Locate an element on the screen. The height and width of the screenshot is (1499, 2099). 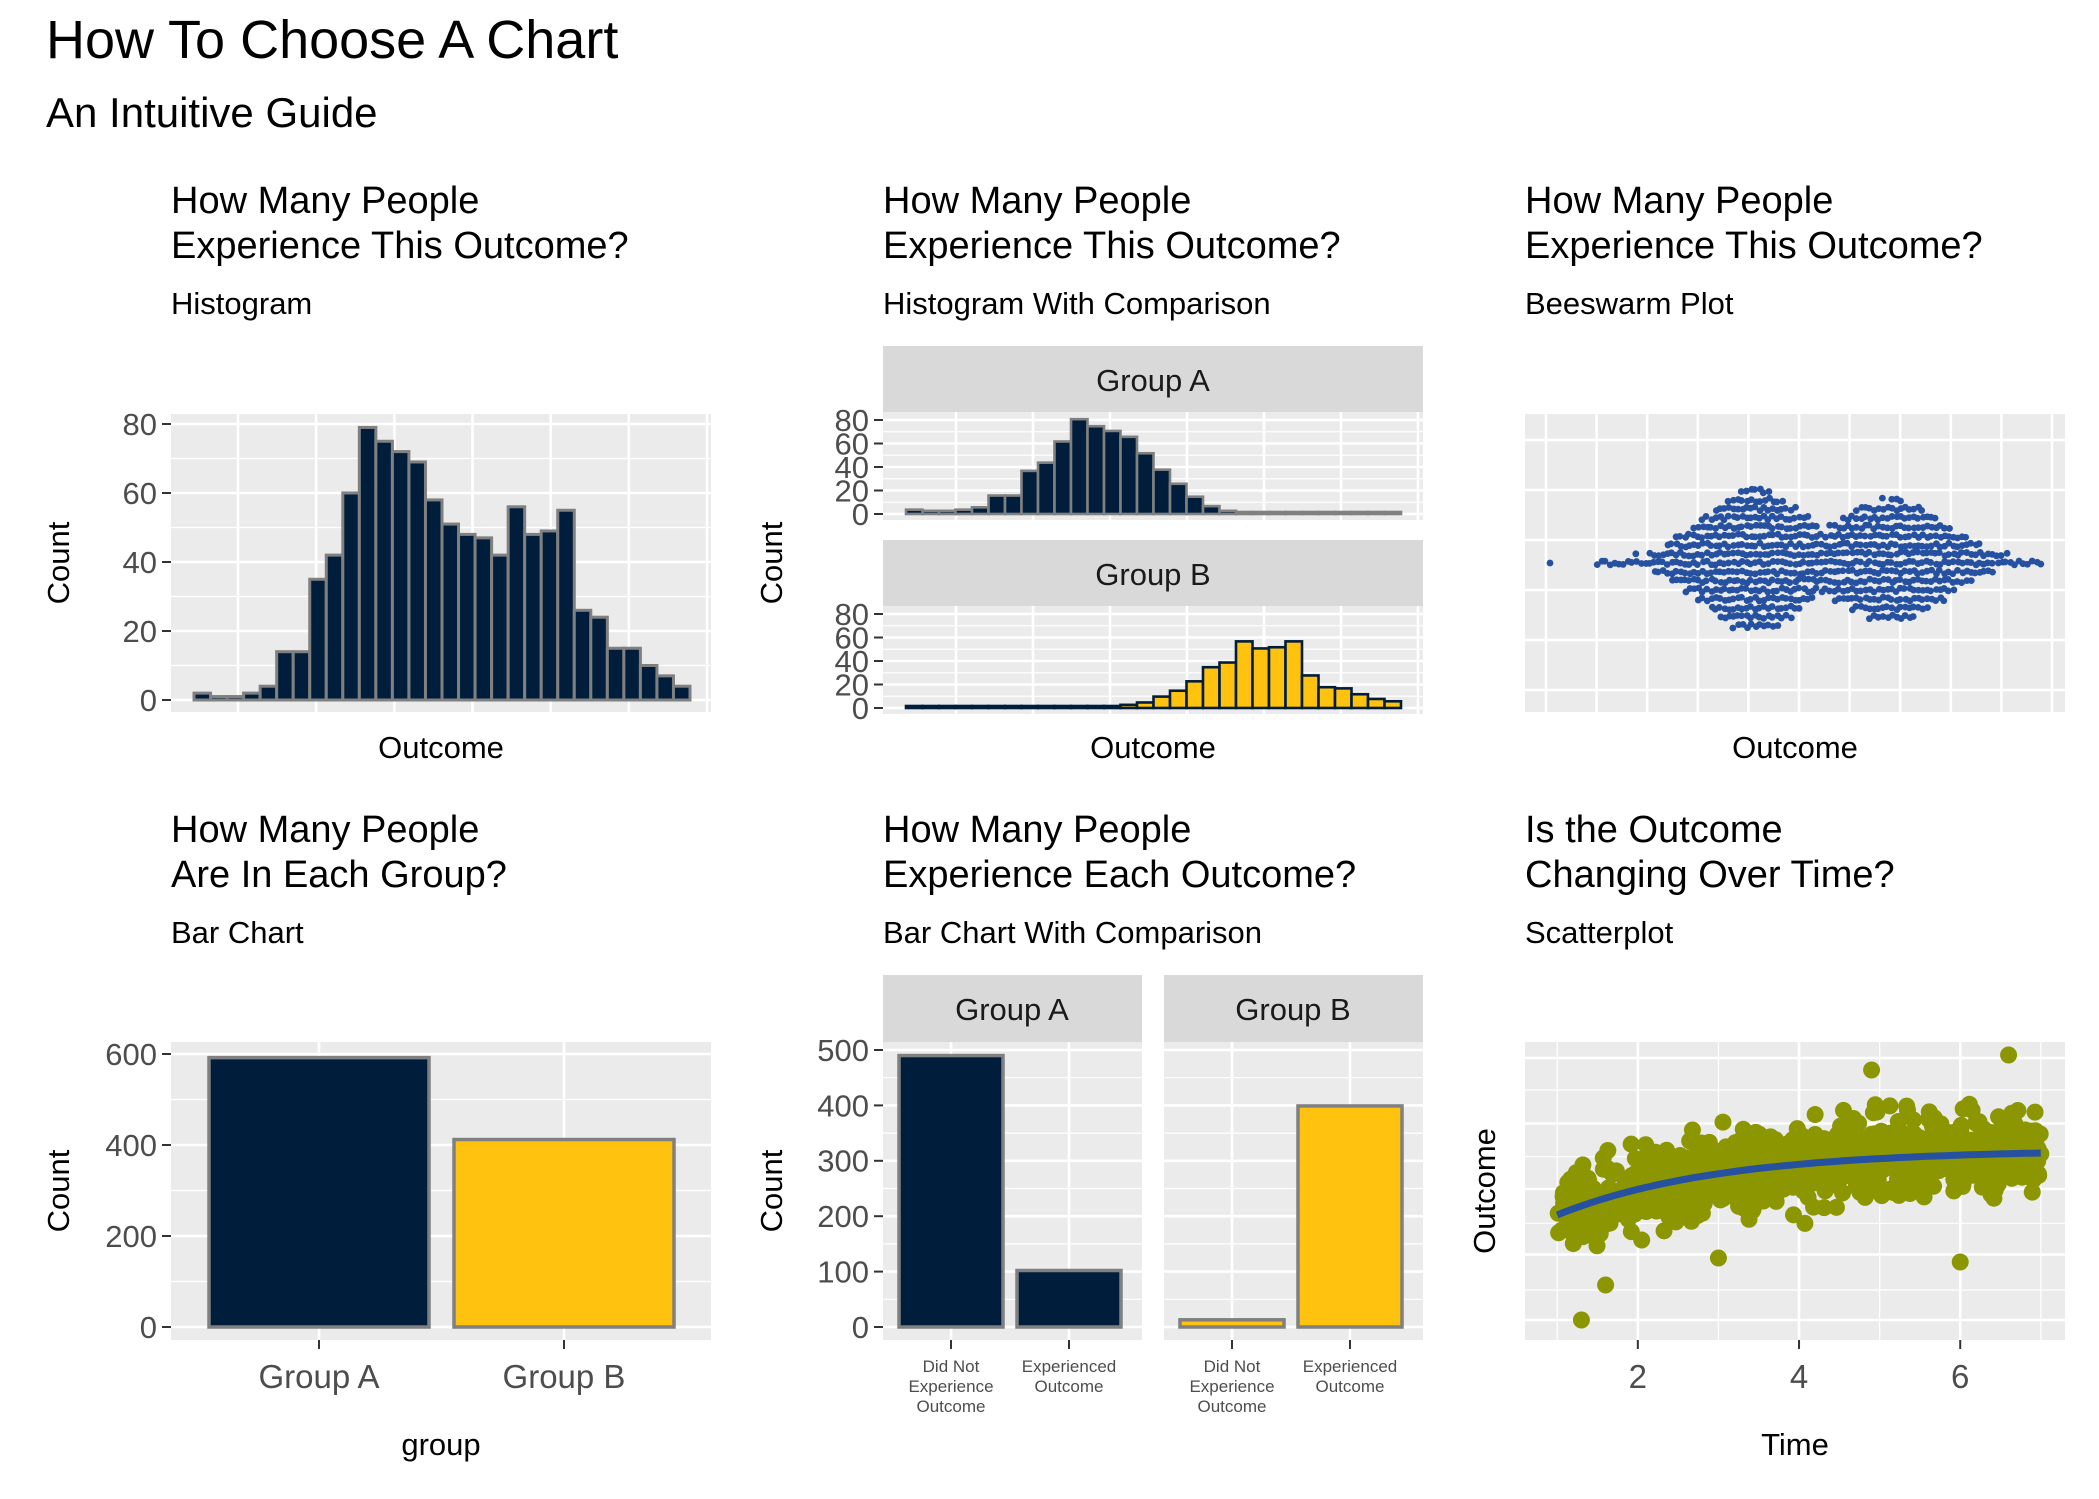
histogram-comparison-subtitle: Histogram With Comparison is located at coordinates (1077, 303).